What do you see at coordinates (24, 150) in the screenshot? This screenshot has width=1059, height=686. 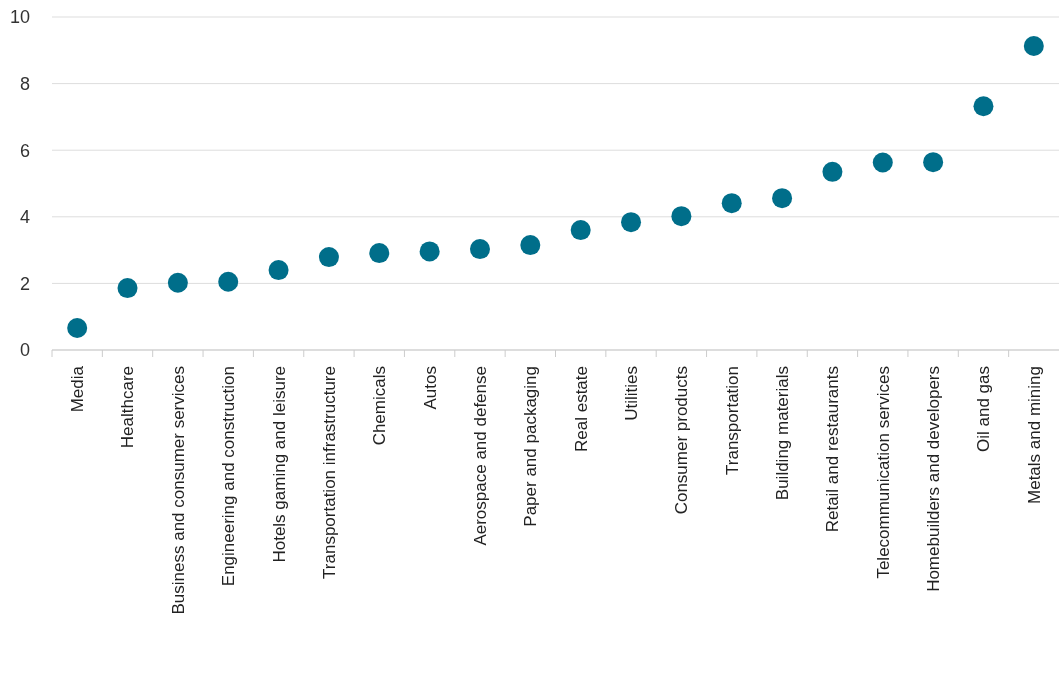 I see `y-tick-label: 6` at bounding box center [24, 150].